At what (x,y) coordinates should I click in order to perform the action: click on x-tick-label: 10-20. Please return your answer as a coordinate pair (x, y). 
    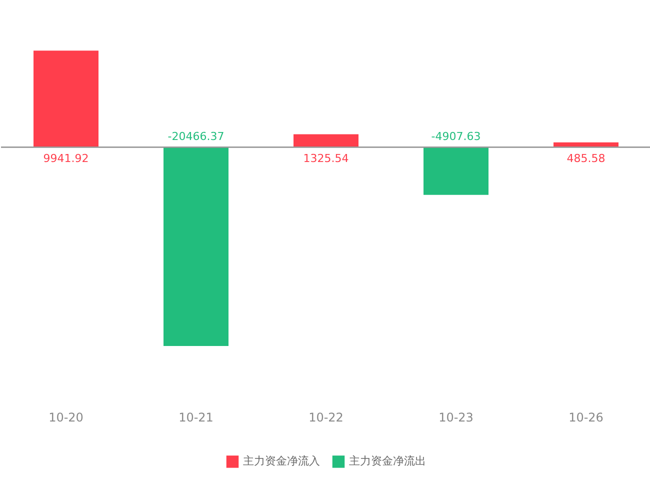
    Looking at the image, I should click on (66, 417).